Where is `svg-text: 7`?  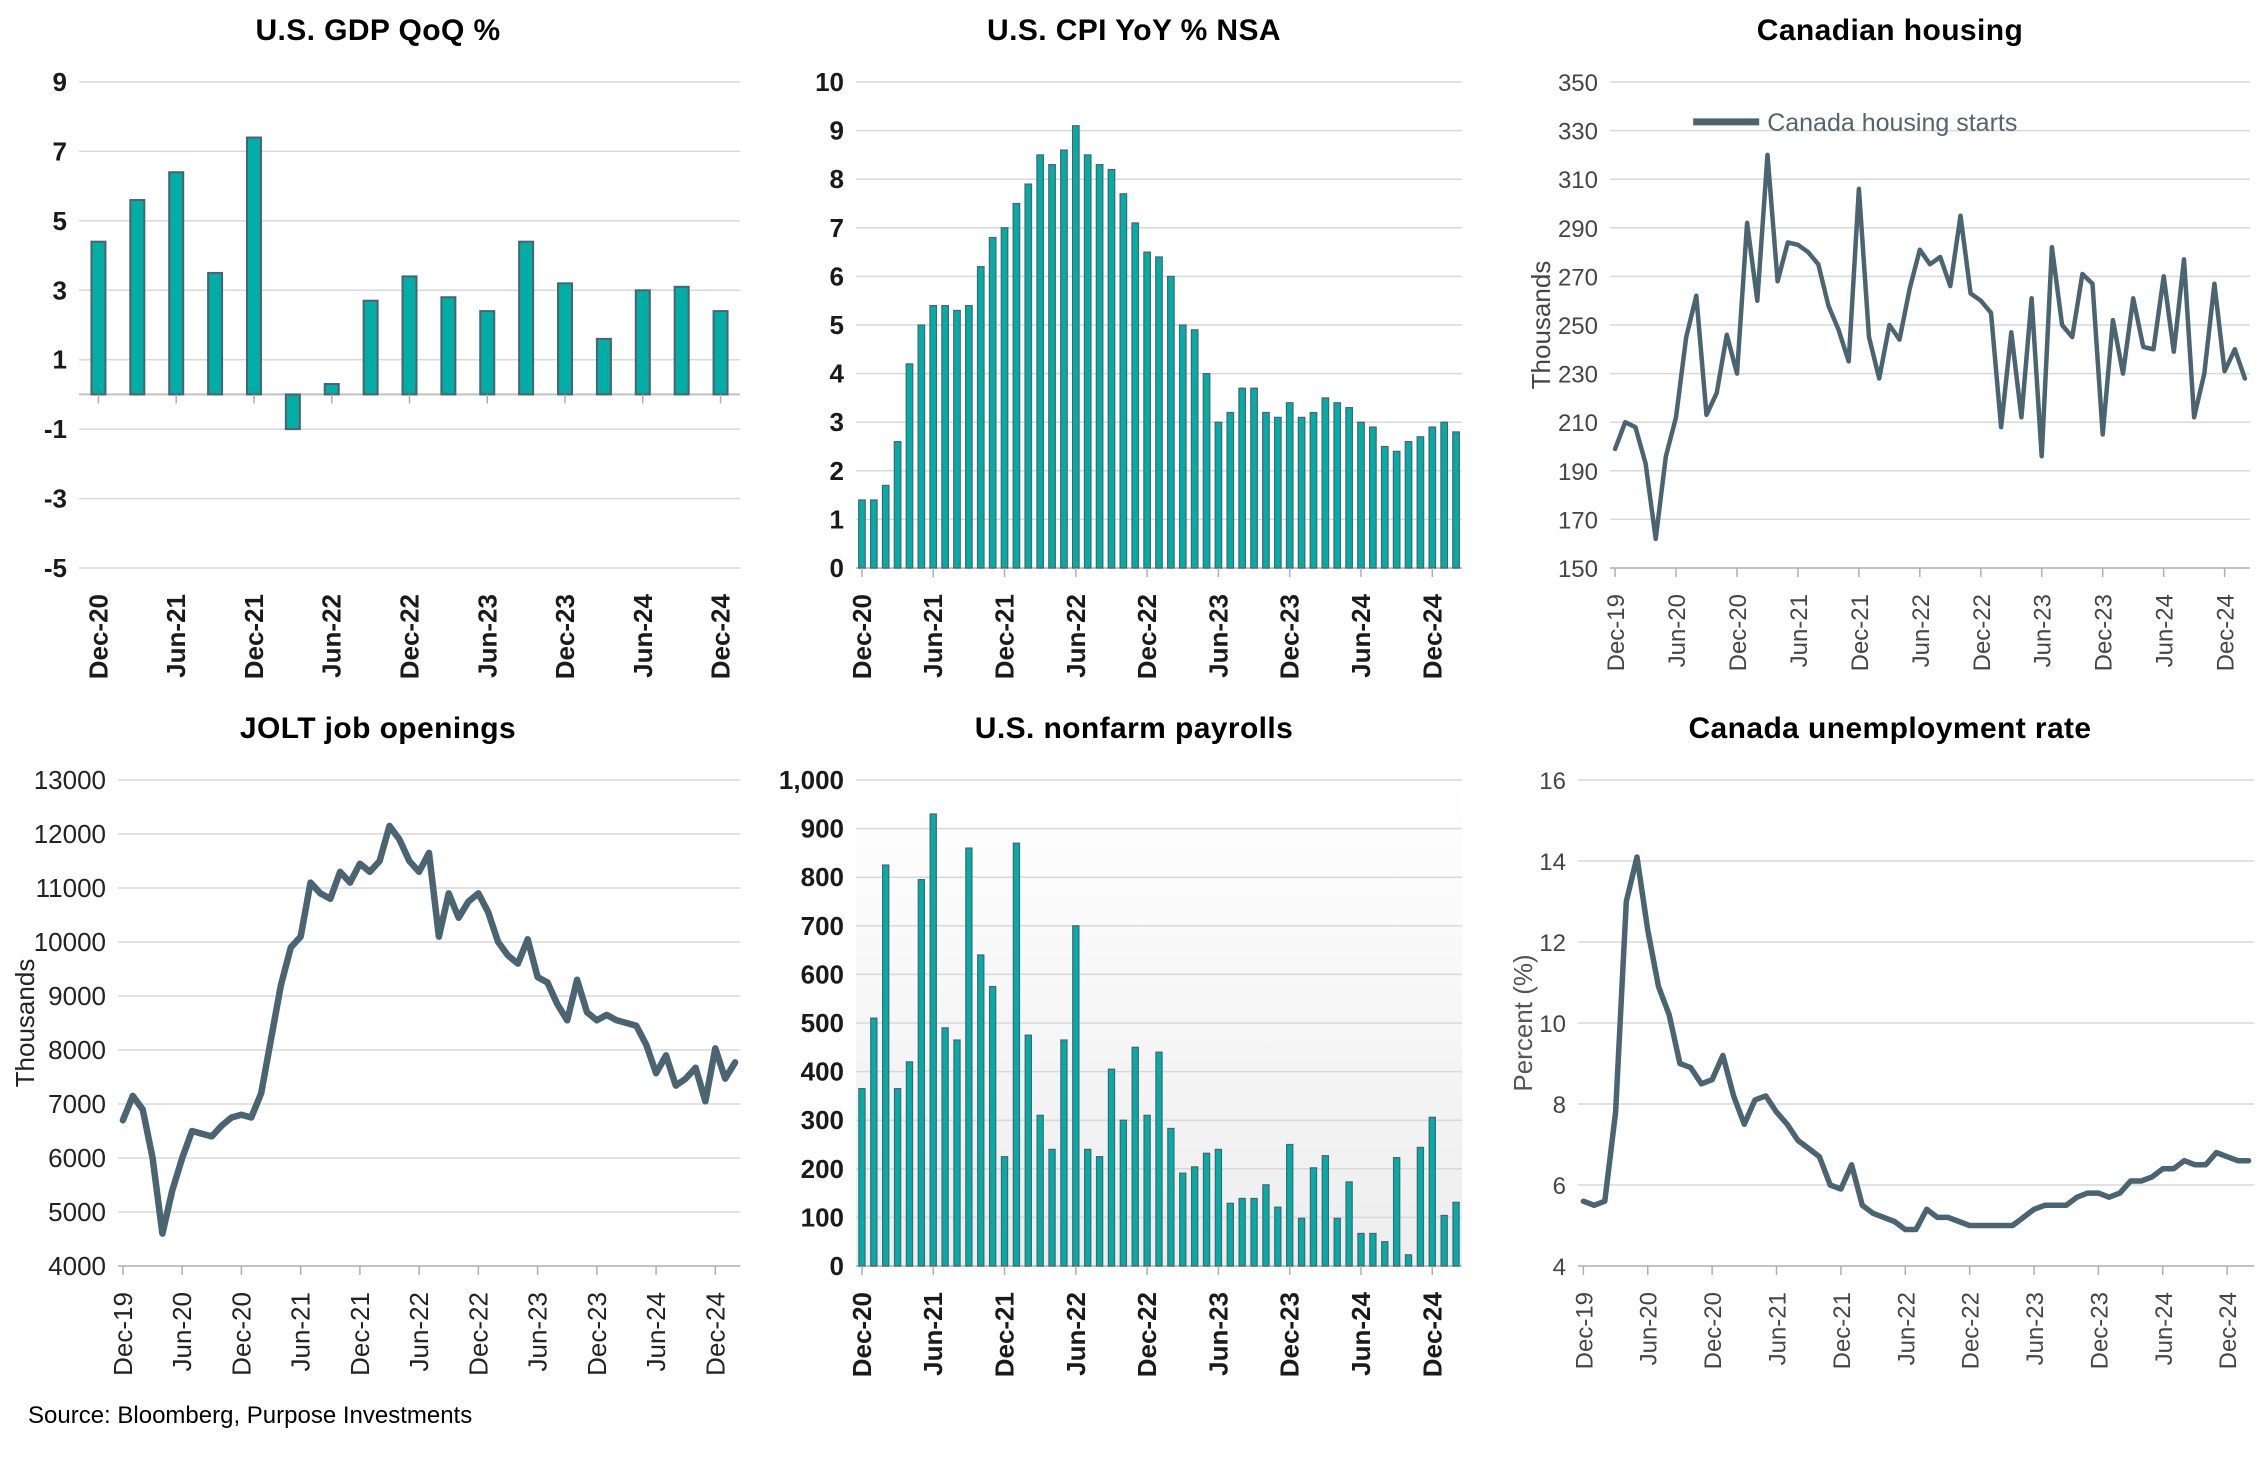
svg-text: 7 is located at coordinates (837, 228).